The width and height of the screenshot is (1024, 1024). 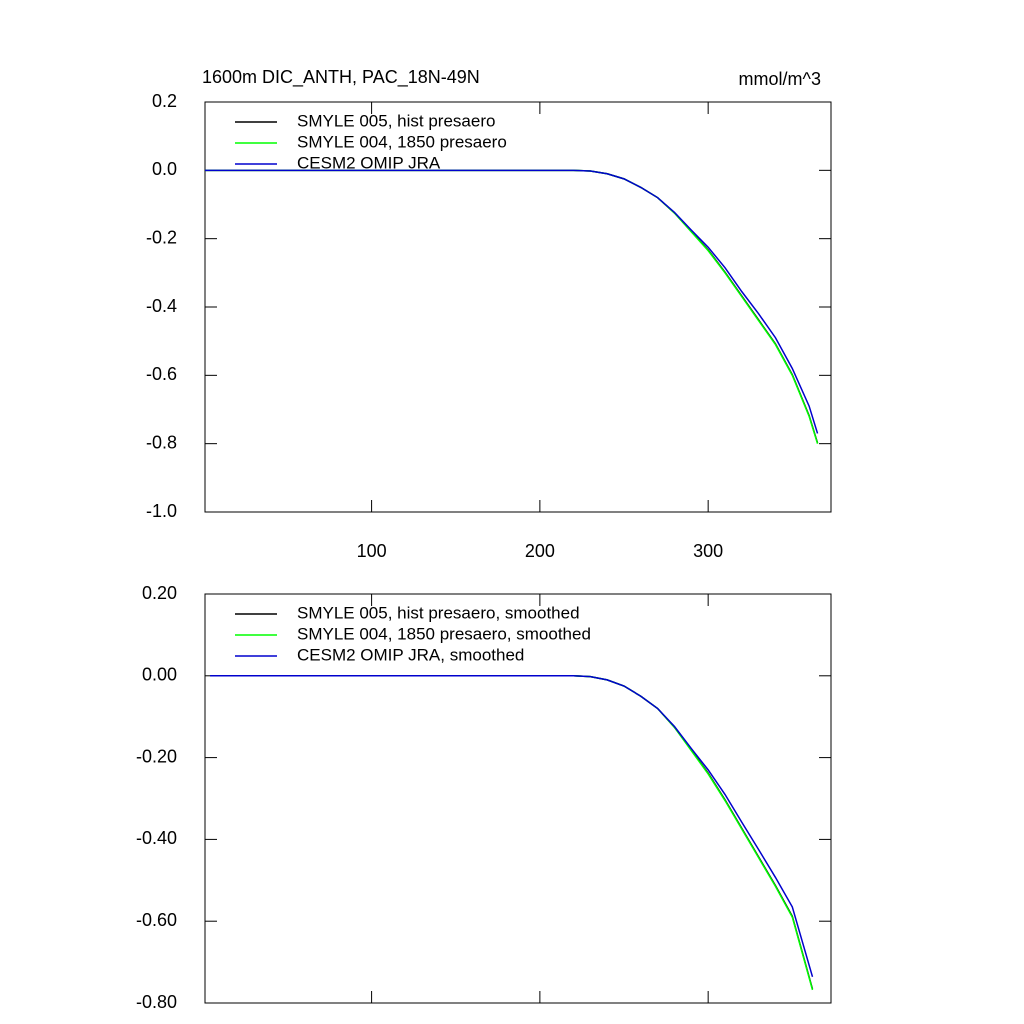 What do you see at coordinates (161, 237) in the screenshot?
I see `y-tick-label: -0.2` at bounding box center [161, 237].